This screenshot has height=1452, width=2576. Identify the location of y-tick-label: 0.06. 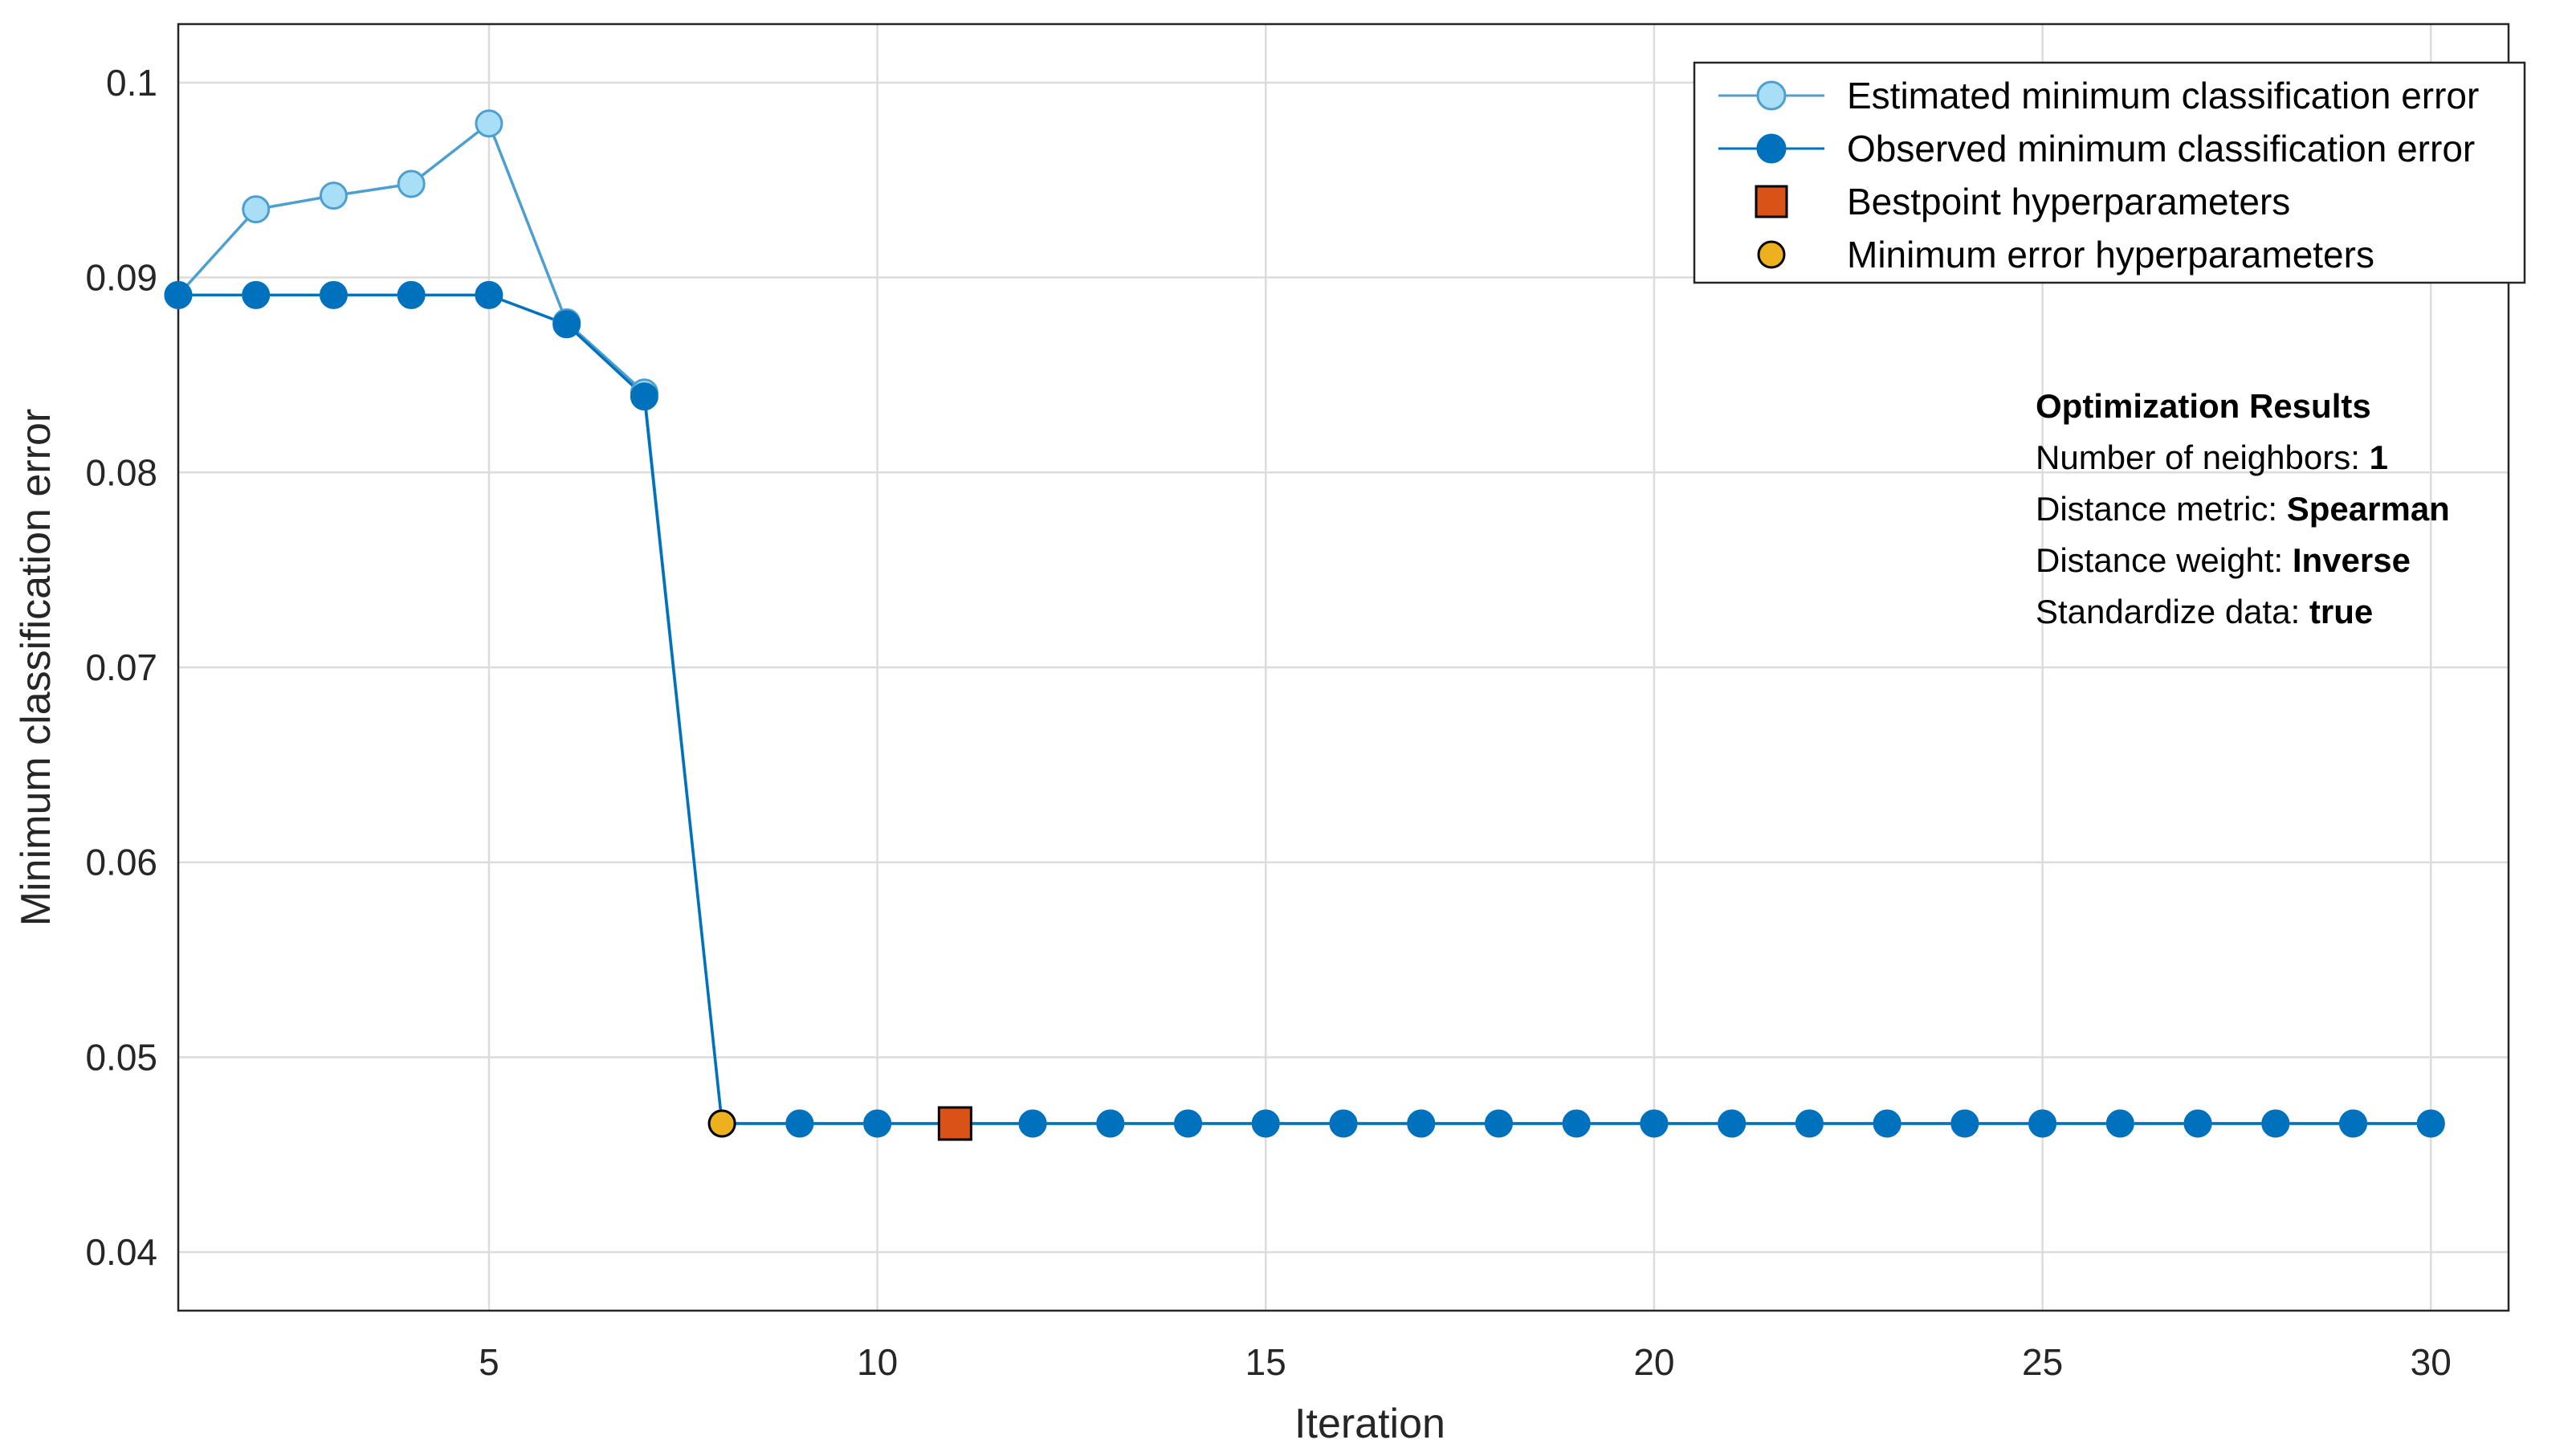
(121, 862).